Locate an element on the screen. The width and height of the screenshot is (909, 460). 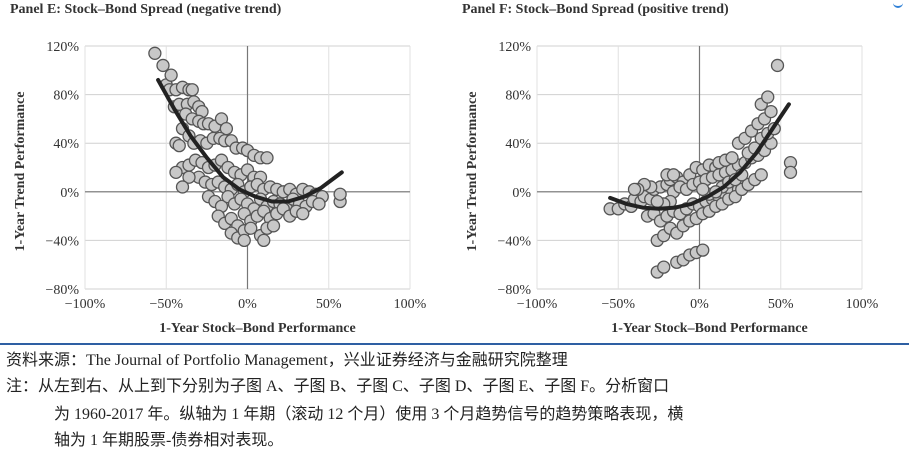
note-line-3: 轴为 1 年期股票-债券相对表现。 is located at coordinates (169, 440).